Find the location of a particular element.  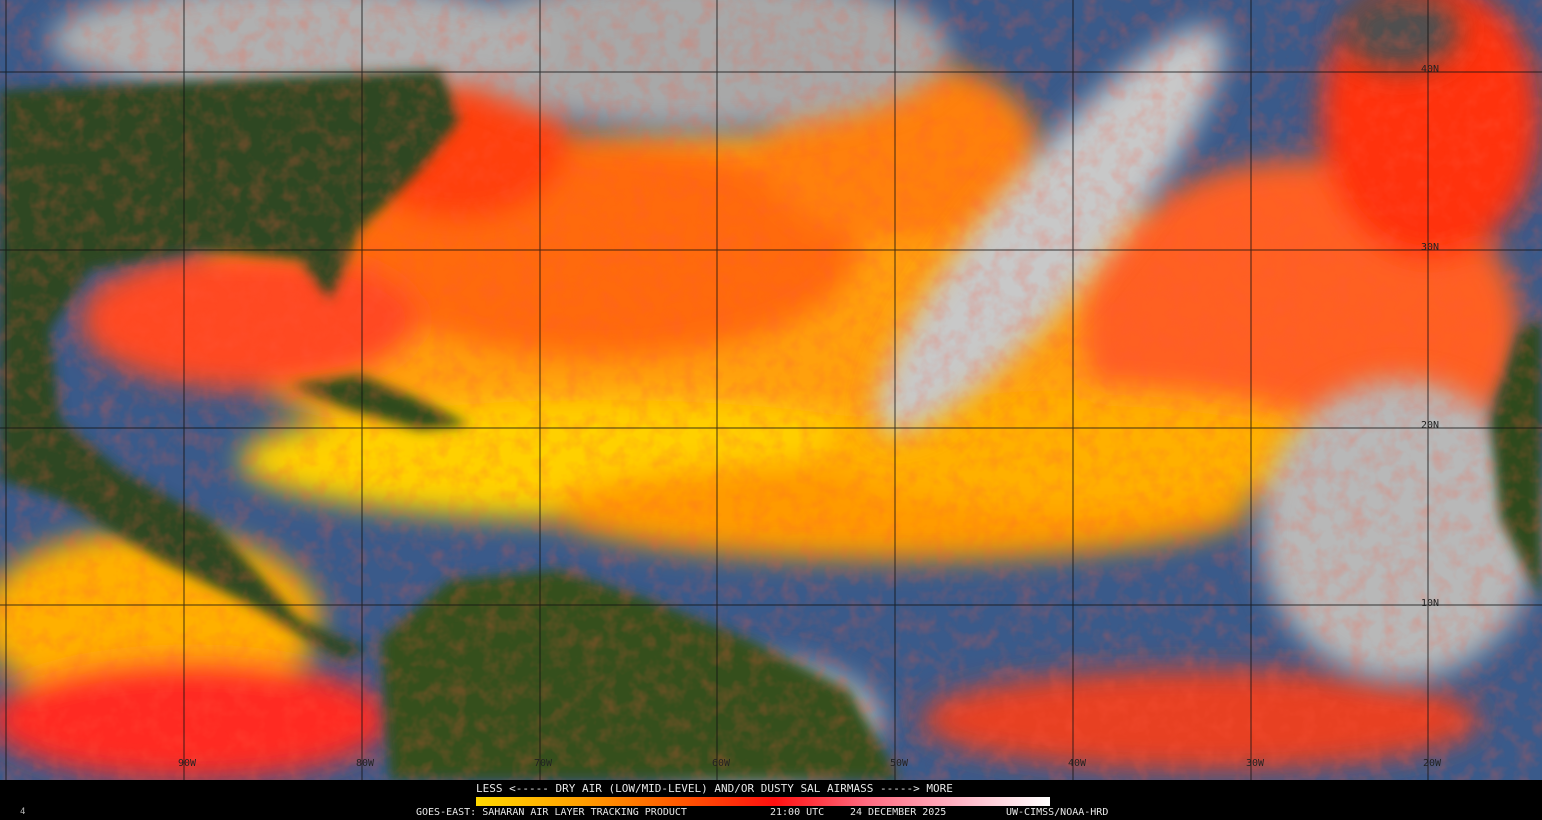

lon-label: 30W is located at coordinates (1255, 763).